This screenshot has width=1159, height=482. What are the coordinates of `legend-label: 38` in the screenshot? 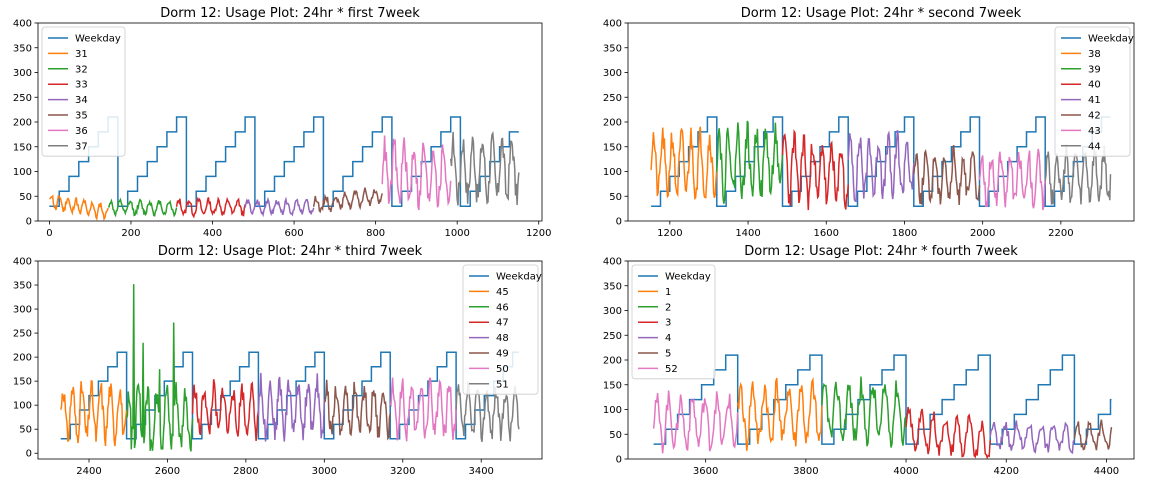 It's located at (1094, 54).